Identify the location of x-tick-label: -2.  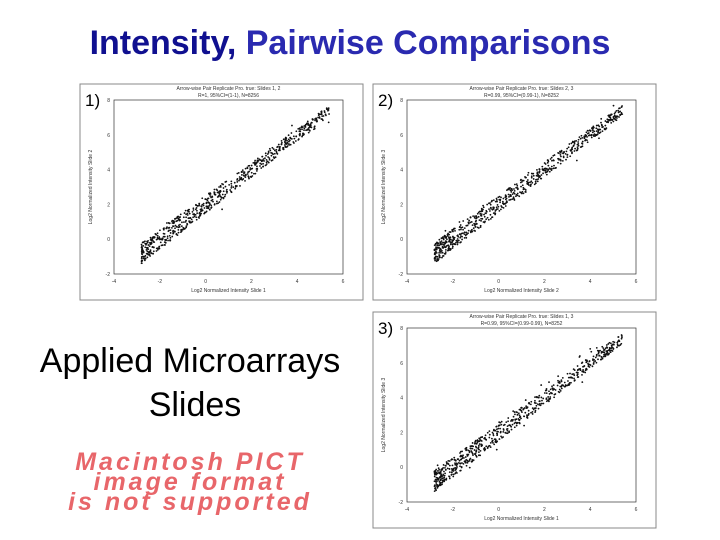
(160, 282).